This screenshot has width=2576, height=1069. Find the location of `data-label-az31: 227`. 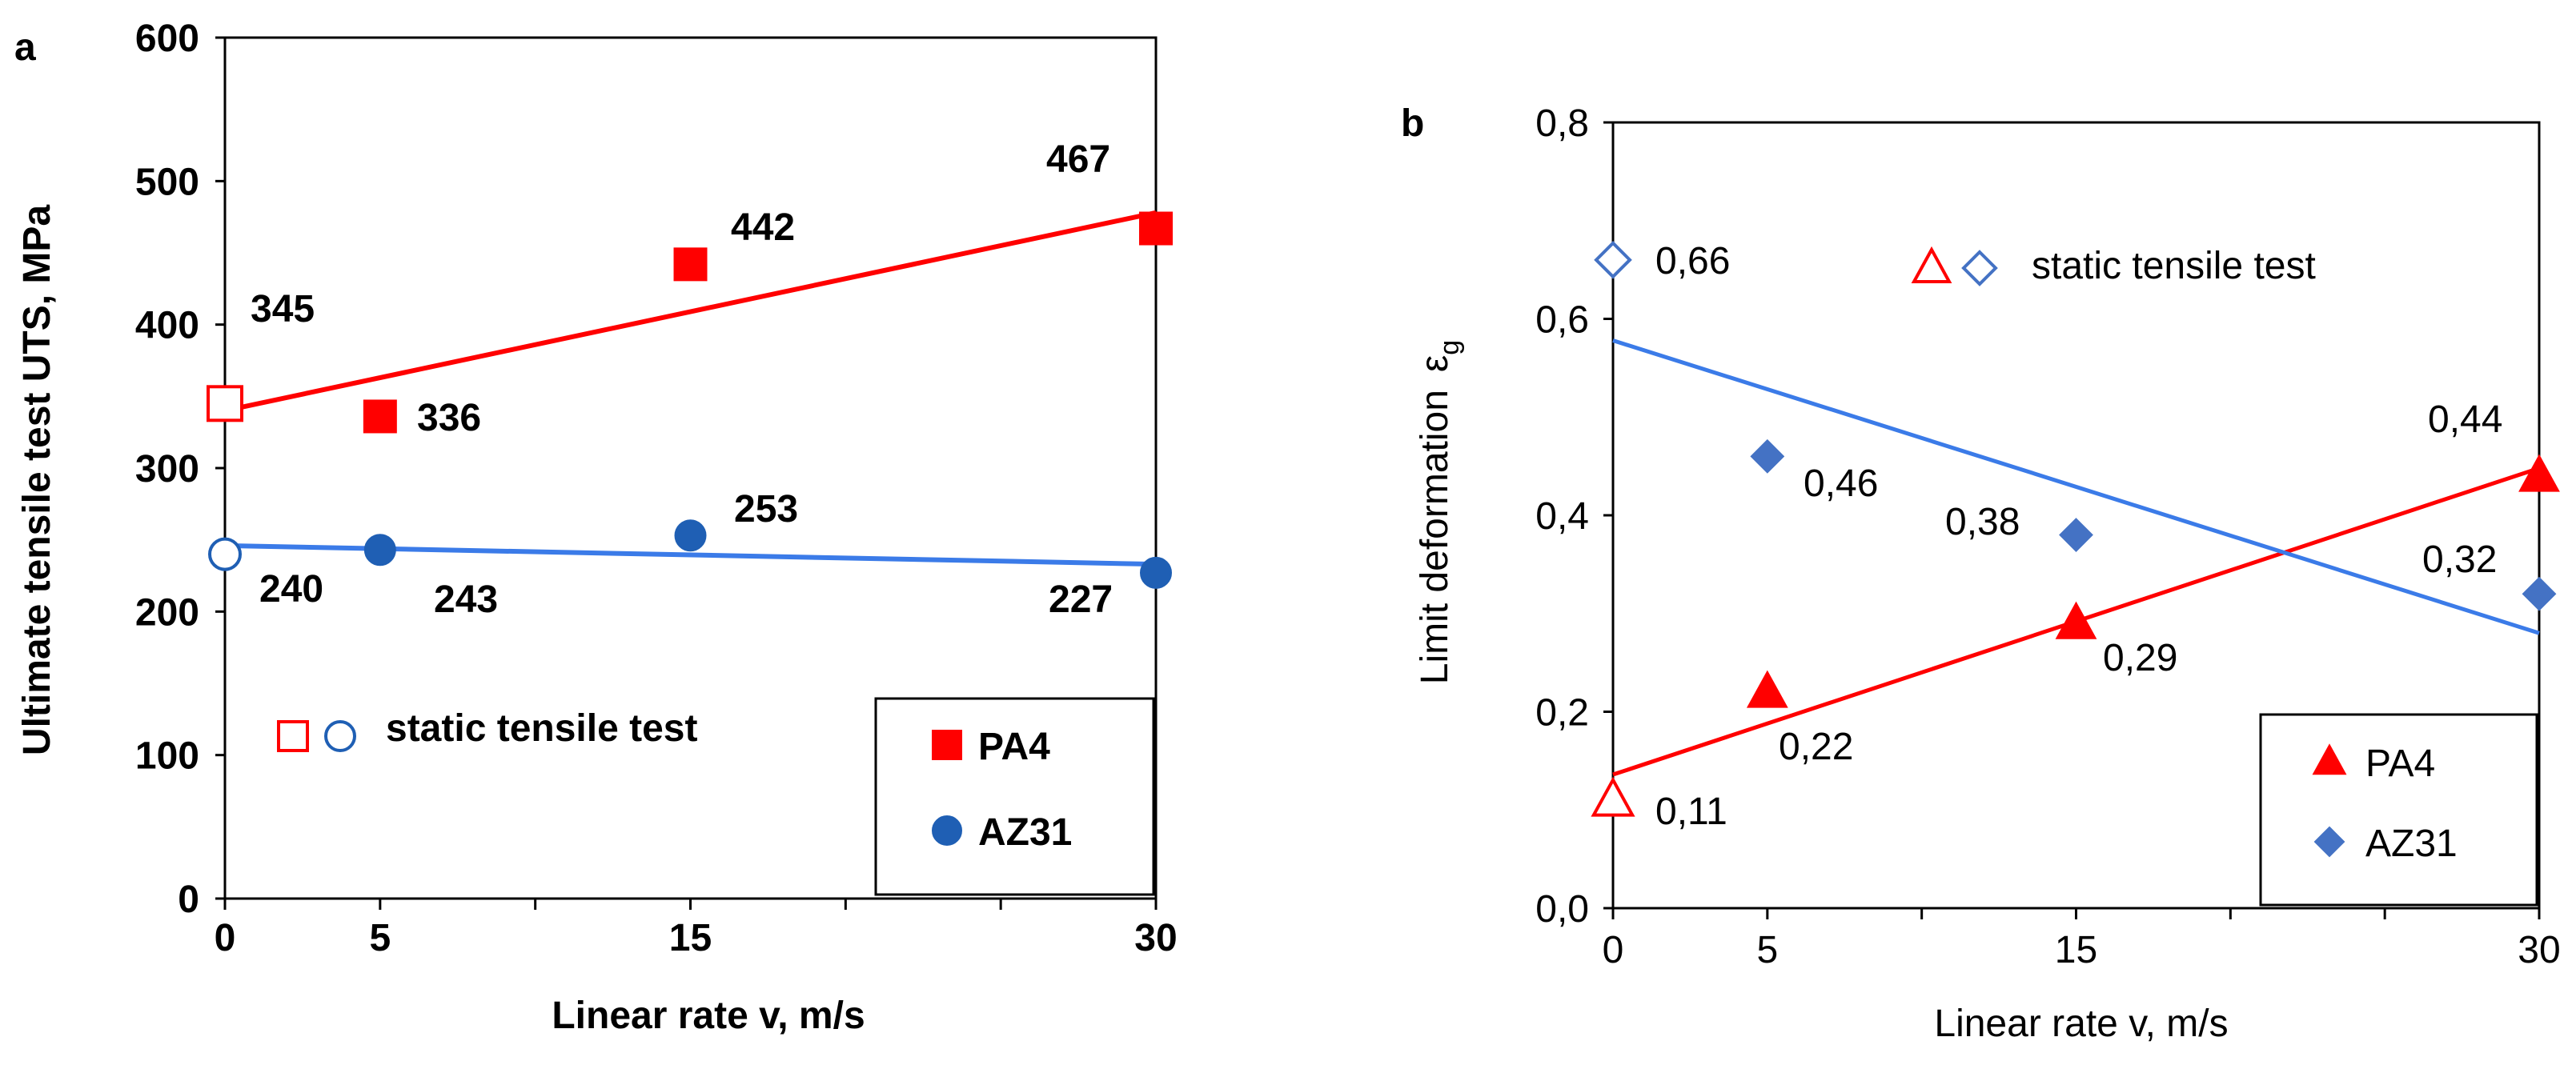

data-label-az31: 227 is located at coordinates (1081, 600).